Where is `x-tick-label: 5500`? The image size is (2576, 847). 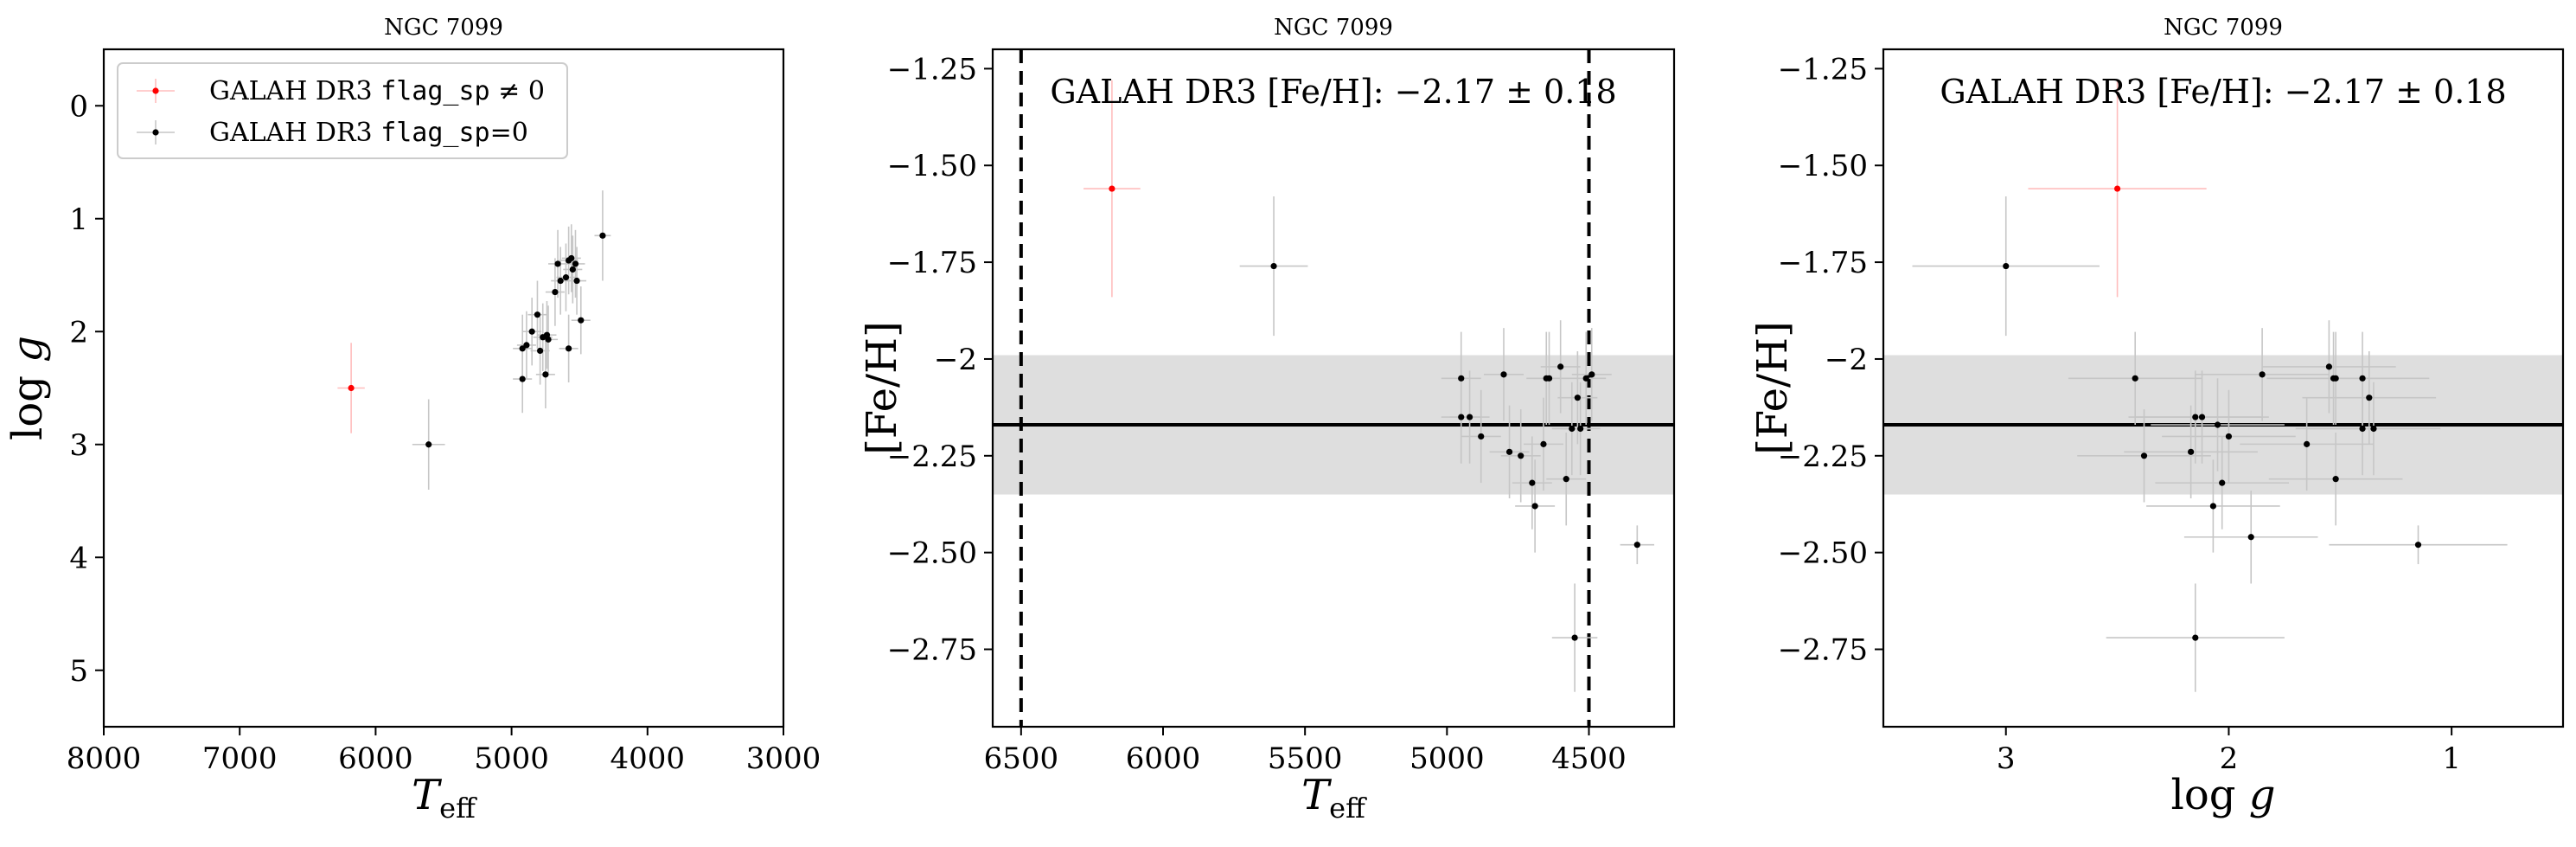 x-tick-label: 5500 is located at coordinates (1305, 759).